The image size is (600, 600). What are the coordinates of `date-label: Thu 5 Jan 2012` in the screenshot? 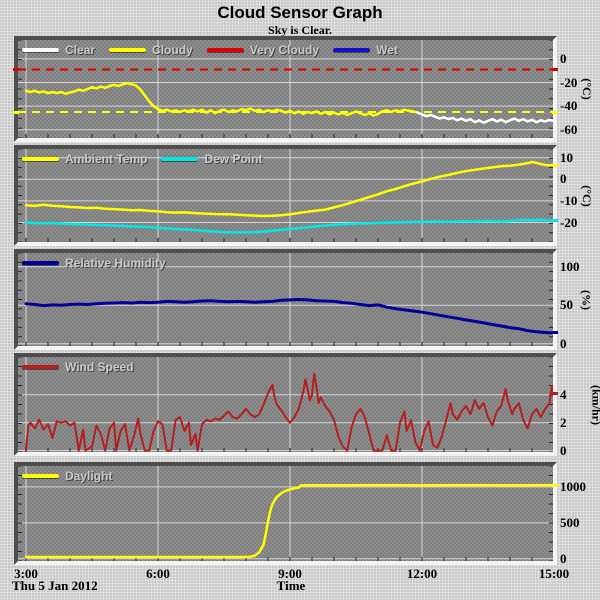 It's located at (55, 585).